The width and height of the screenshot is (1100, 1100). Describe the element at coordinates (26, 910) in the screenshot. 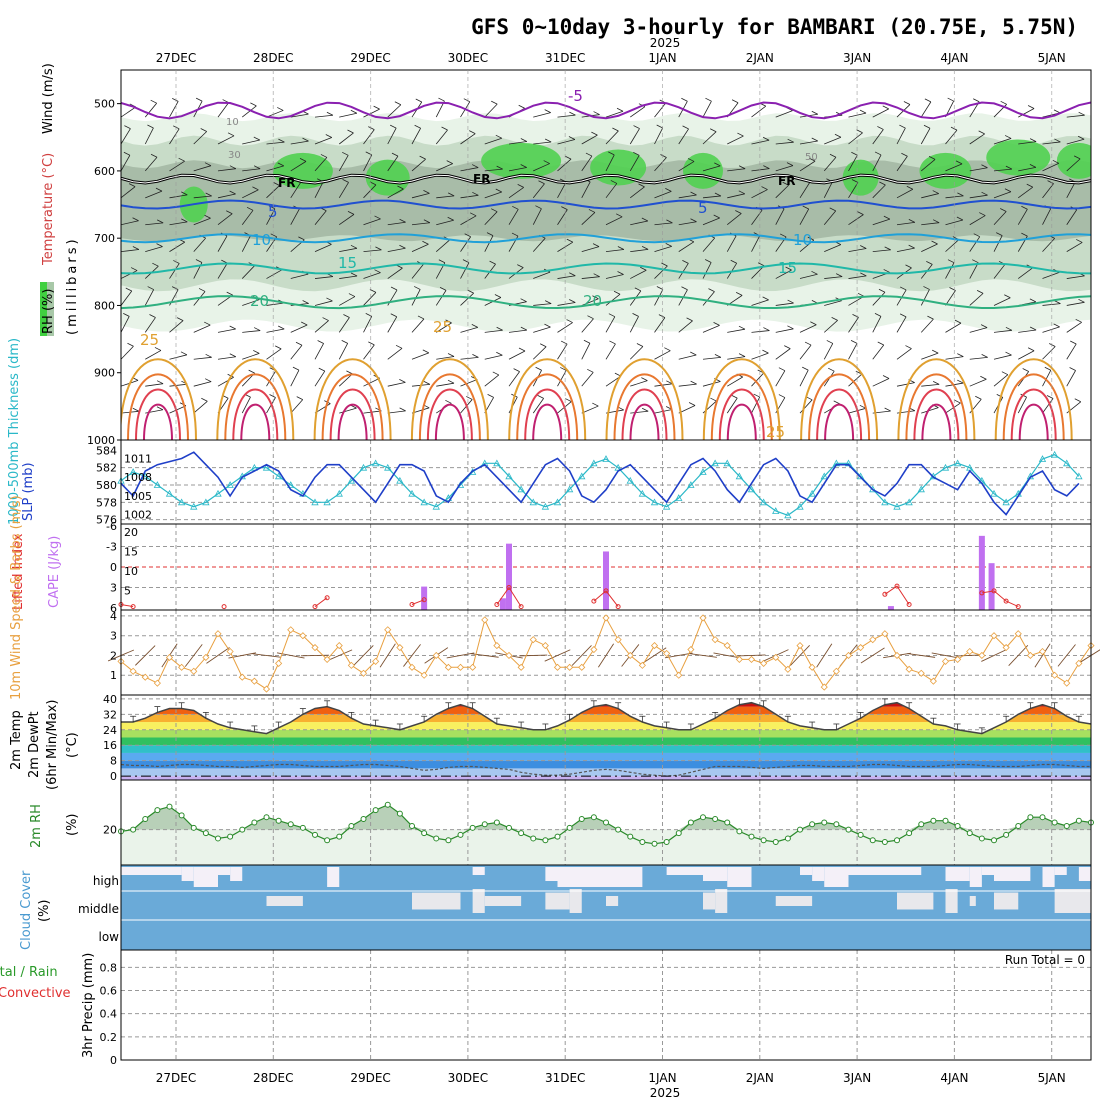

I see `label-cloud-cover: Cloud Cover` at that location.